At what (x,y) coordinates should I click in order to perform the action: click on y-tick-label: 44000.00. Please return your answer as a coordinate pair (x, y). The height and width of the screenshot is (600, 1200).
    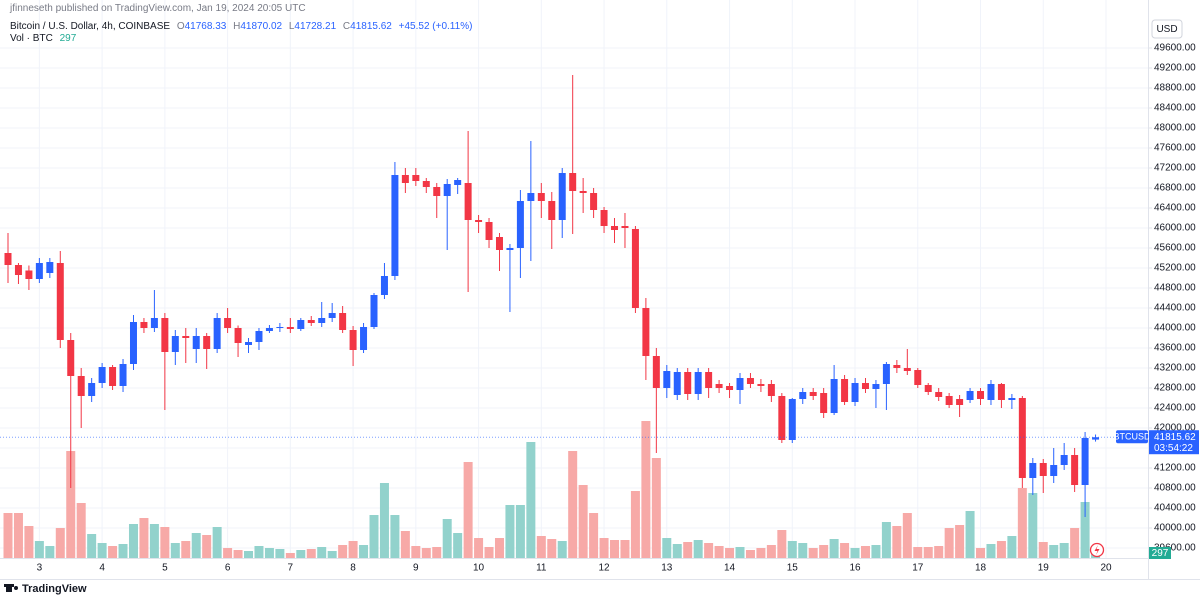
    Looking at the image, I should click on (1175, 328).